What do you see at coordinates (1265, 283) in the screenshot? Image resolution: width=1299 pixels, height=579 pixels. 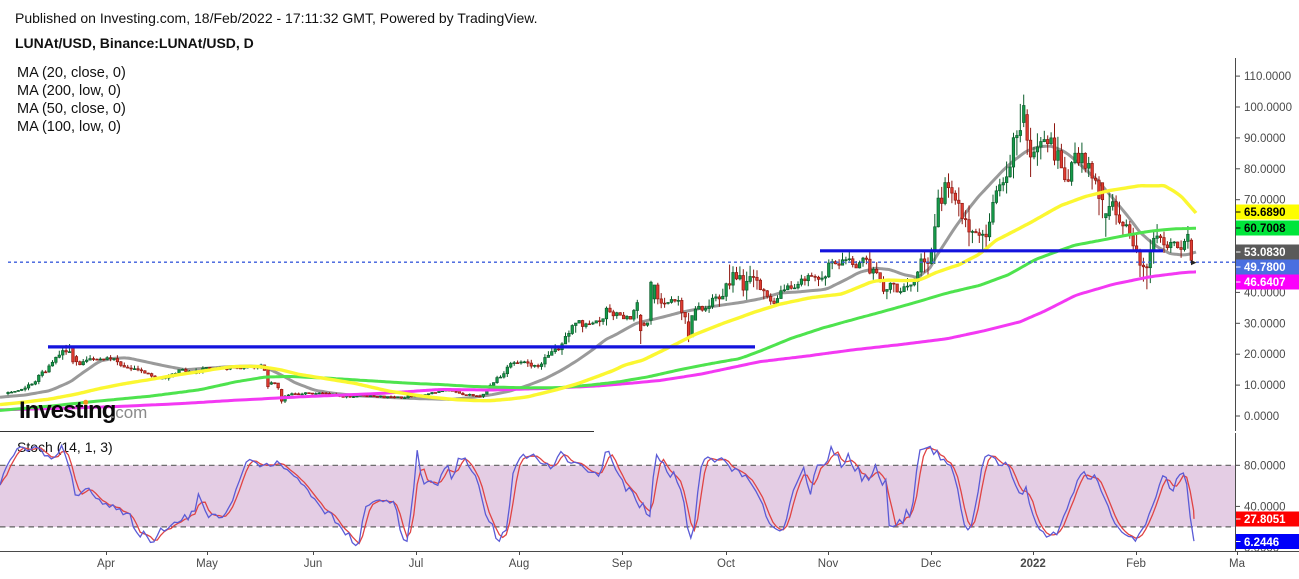 I see `svg-text: 46.6407` at bounding box center [1265, 283].